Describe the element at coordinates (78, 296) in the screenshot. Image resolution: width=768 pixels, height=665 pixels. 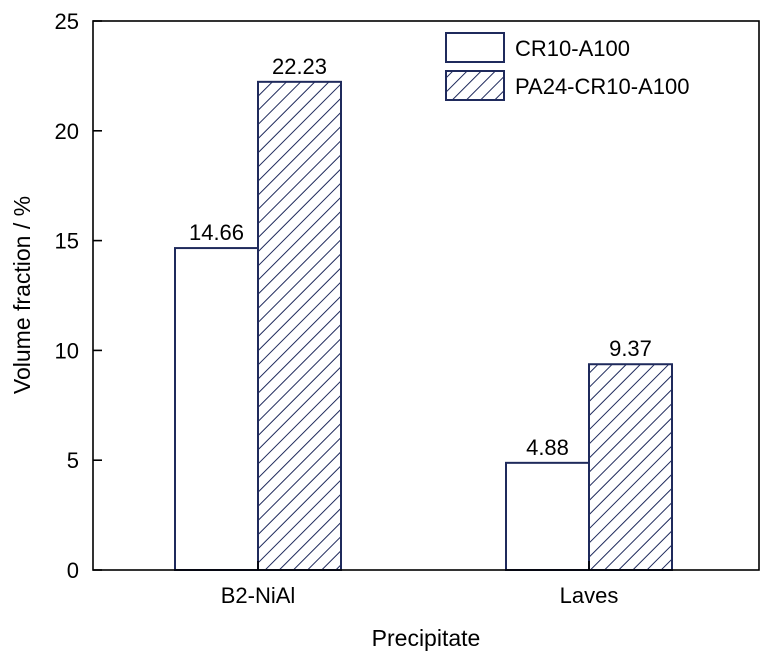
I see `y-axis: 0 5 10 15 20 25` at that location.